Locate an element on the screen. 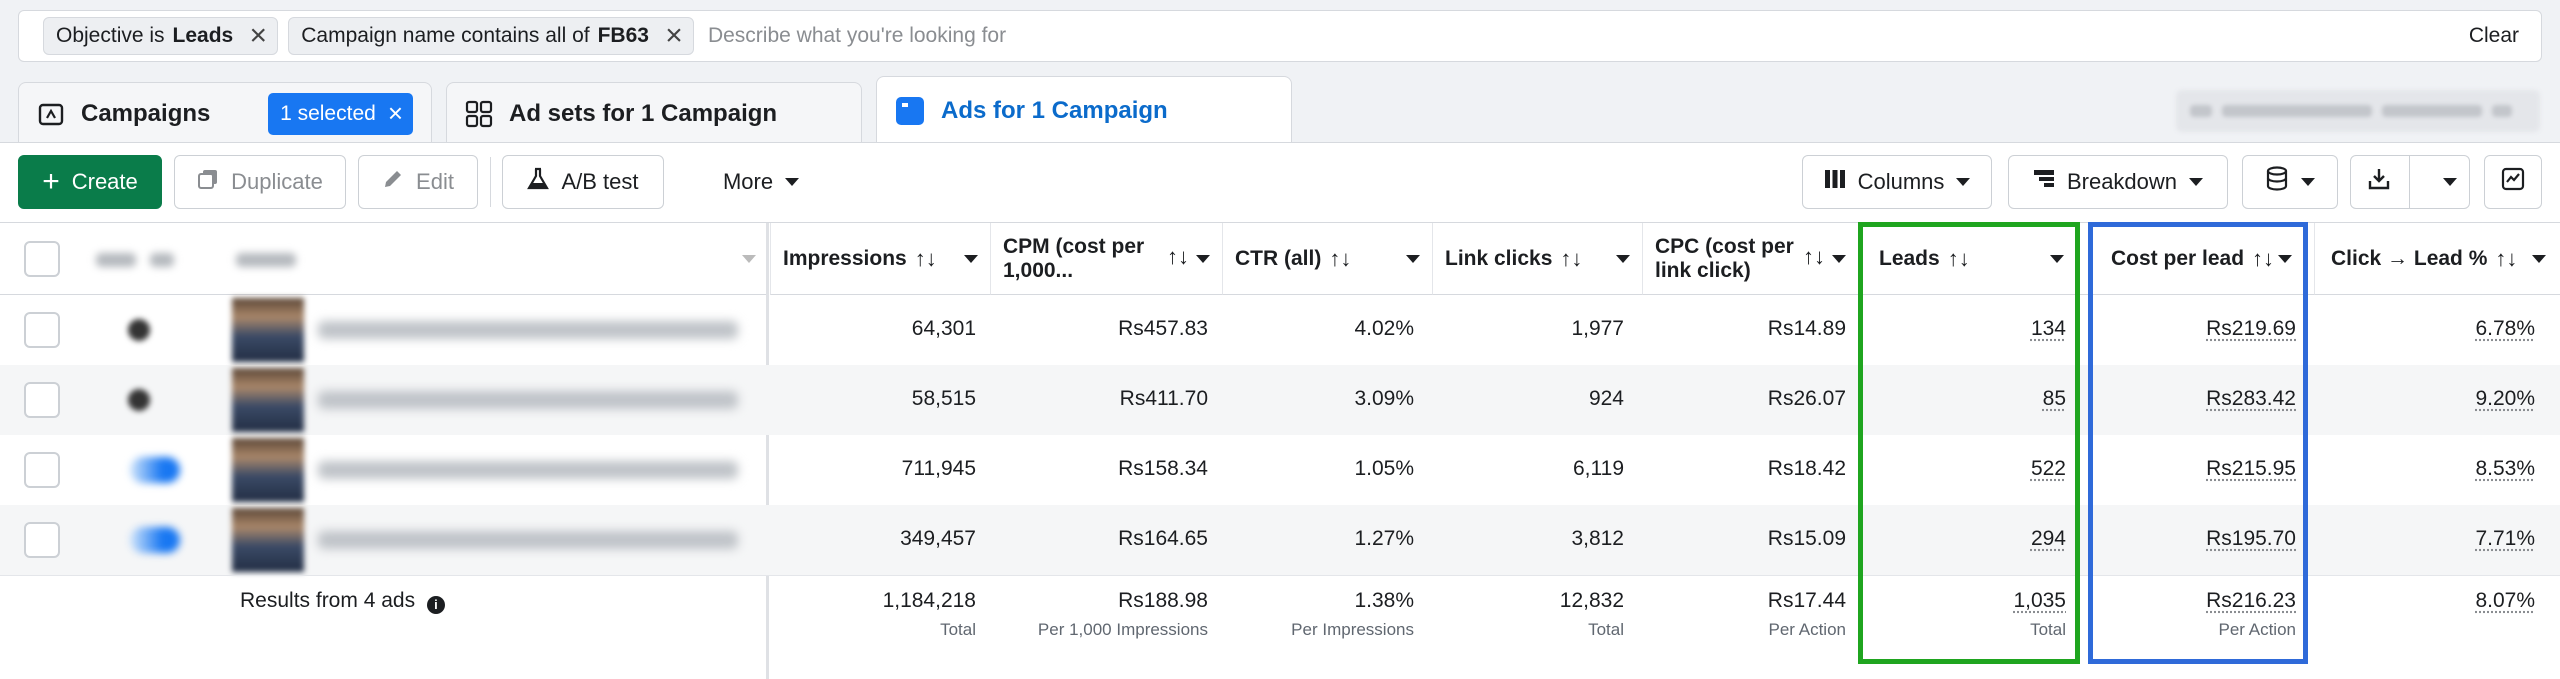  header-ctr: CTR (all) ↑↓ is located at coordinates (1327, 259).